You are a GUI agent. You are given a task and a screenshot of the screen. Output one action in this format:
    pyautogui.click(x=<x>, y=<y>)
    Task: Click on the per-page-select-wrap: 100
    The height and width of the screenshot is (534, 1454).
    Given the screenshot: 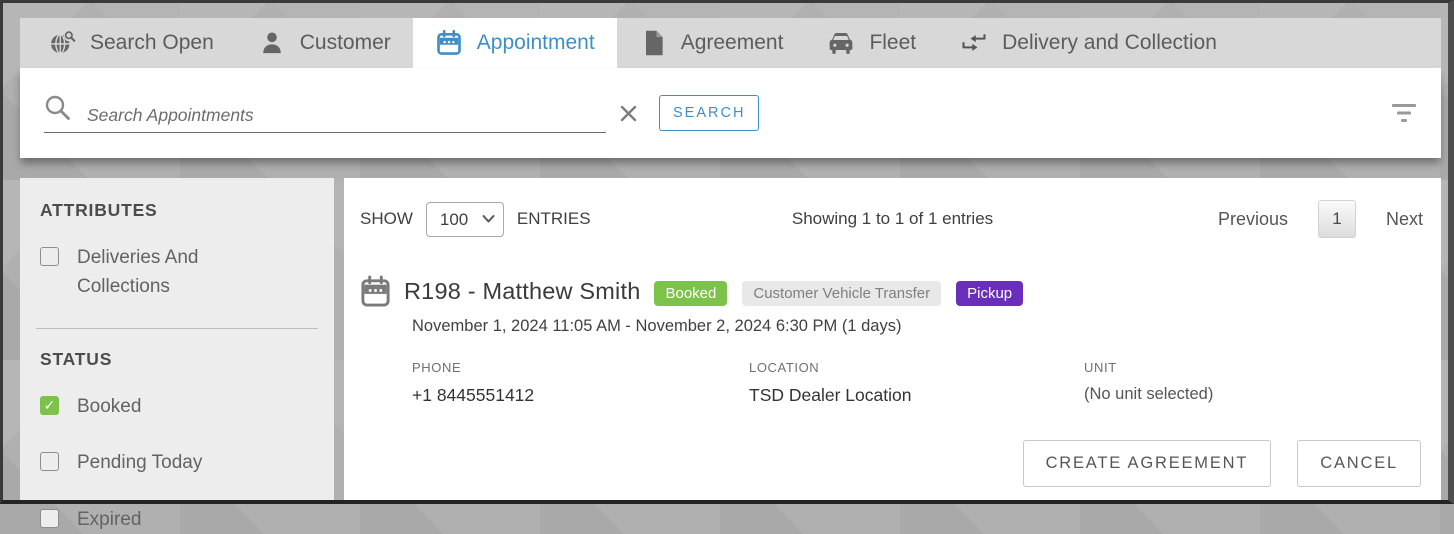 What is the action you would take?
    pyautogui.click(x=464, y=219)
    